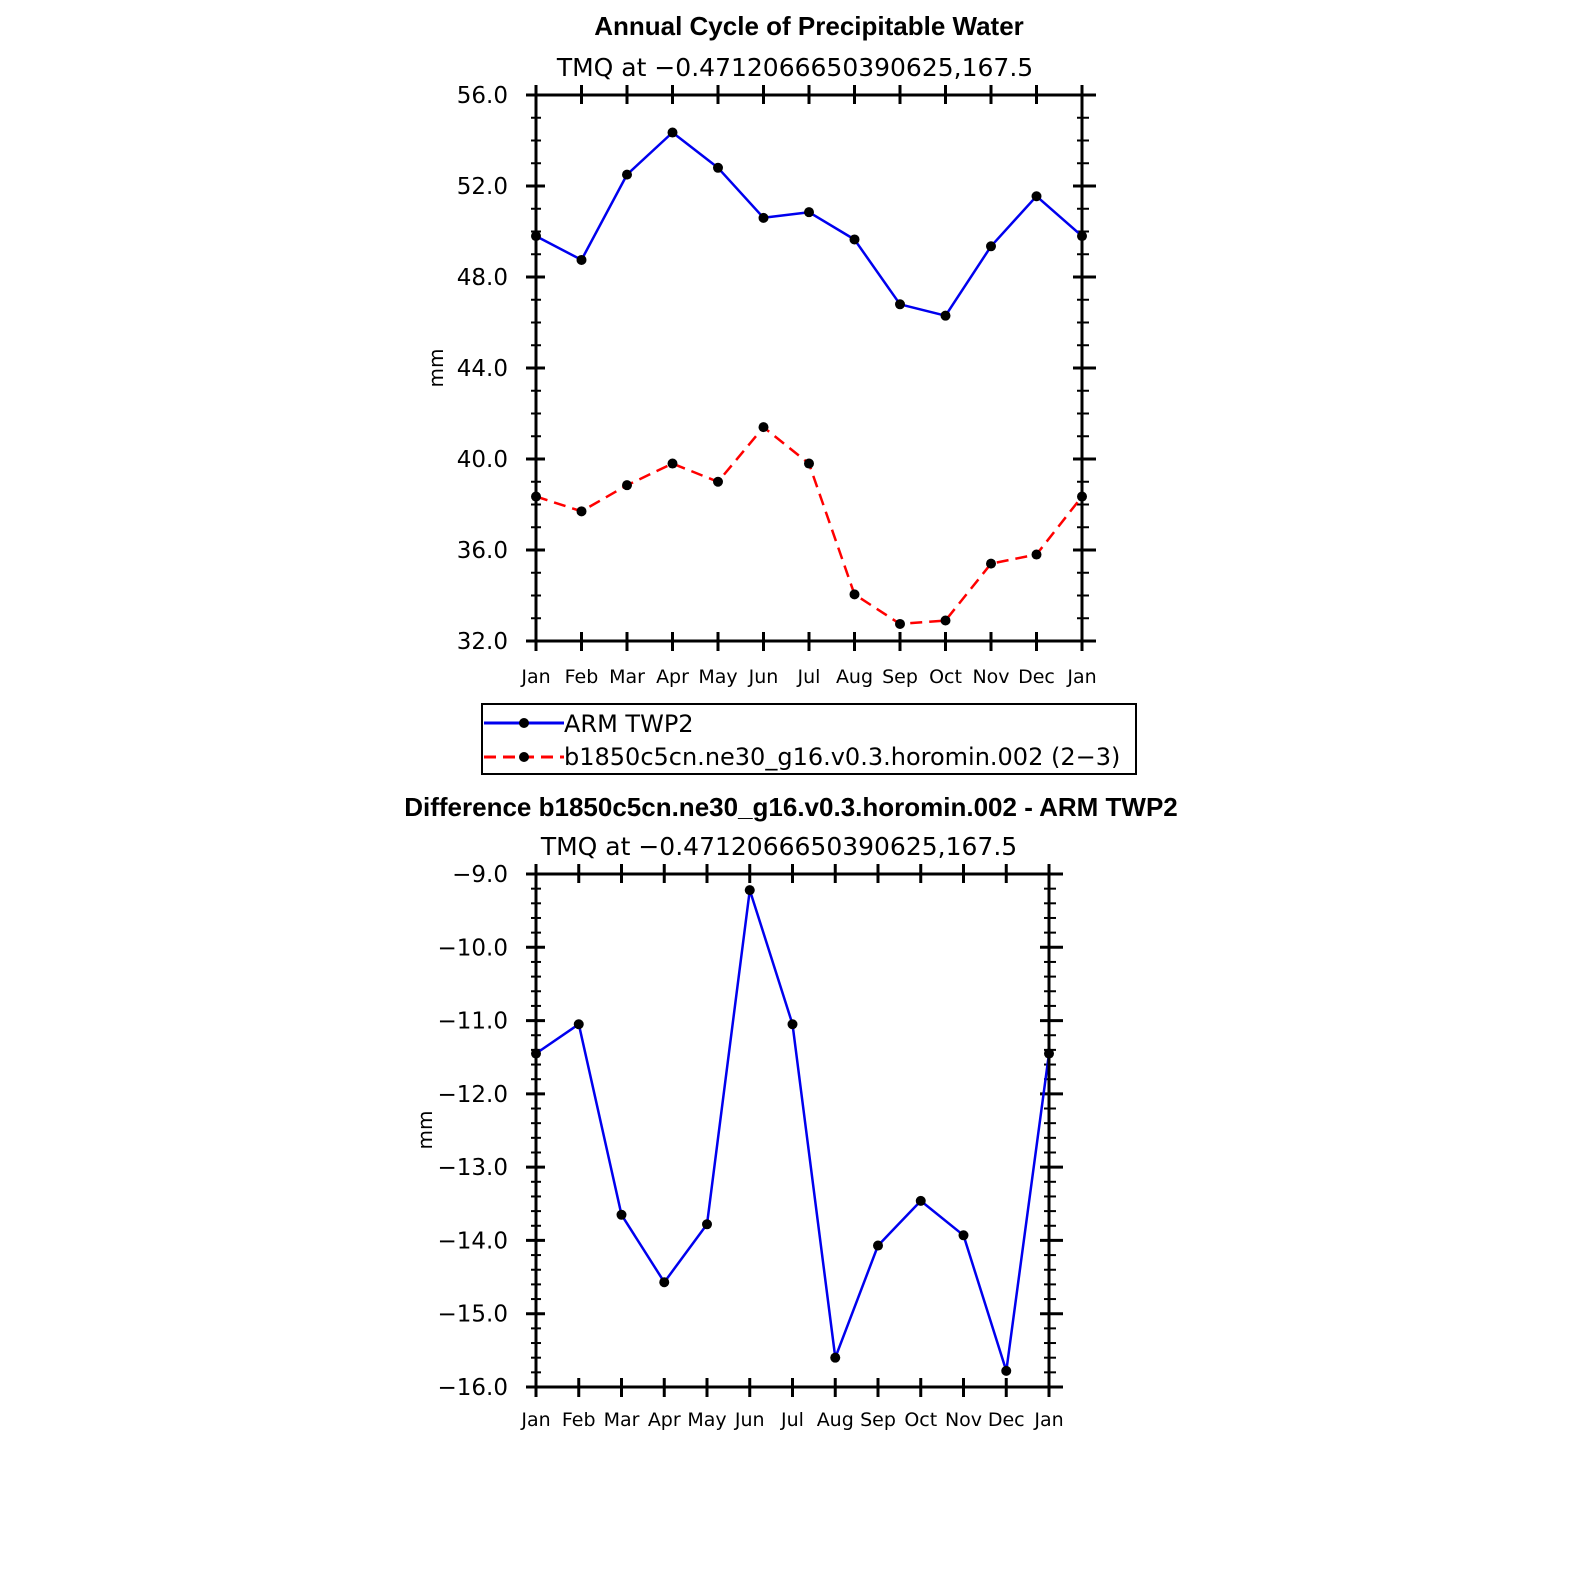 The height and width of the screenshot is (1574, 1574). Describe the element at coordinates (524, 757) in the screenshot. I see `legend-marker-model` at that location.